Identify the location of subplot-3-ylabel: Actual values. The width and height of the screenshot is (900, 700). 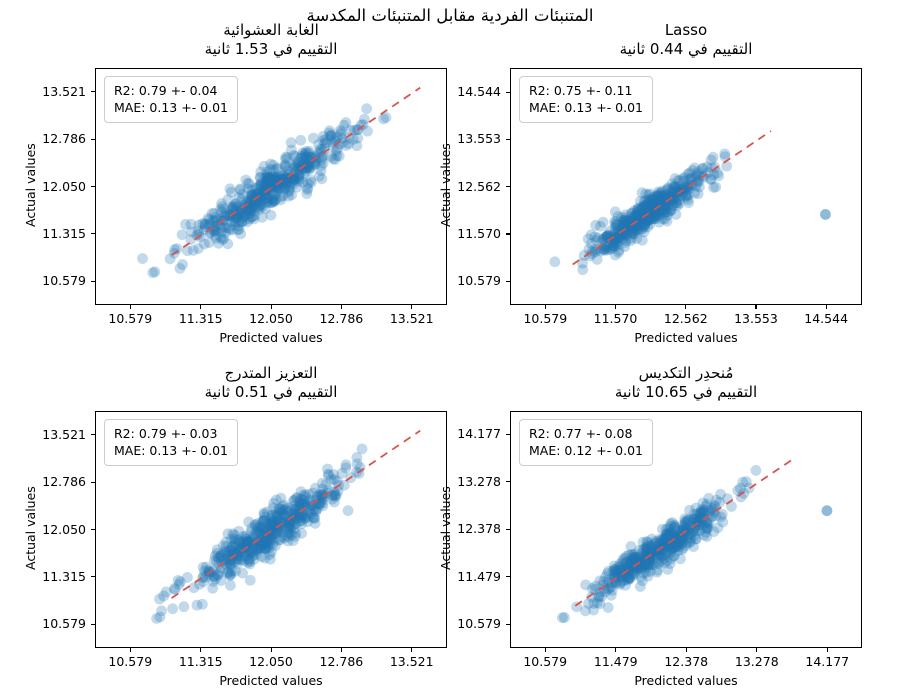
(30, 527).